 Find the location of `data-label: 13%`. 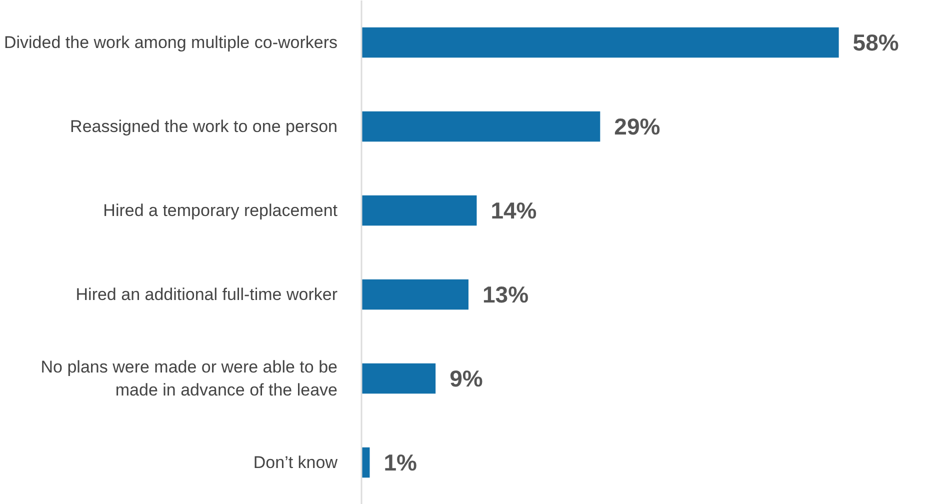

data-label: 13% is located at coordinates (505, 295).